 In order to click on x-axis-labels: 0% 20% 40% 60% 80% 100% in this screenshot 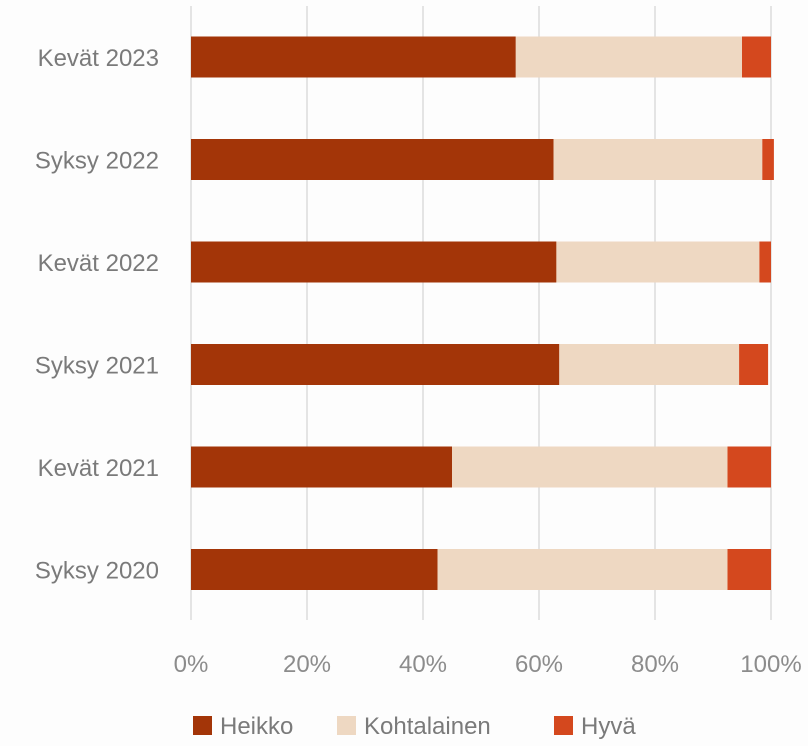, I will do `click(488, 664)`.